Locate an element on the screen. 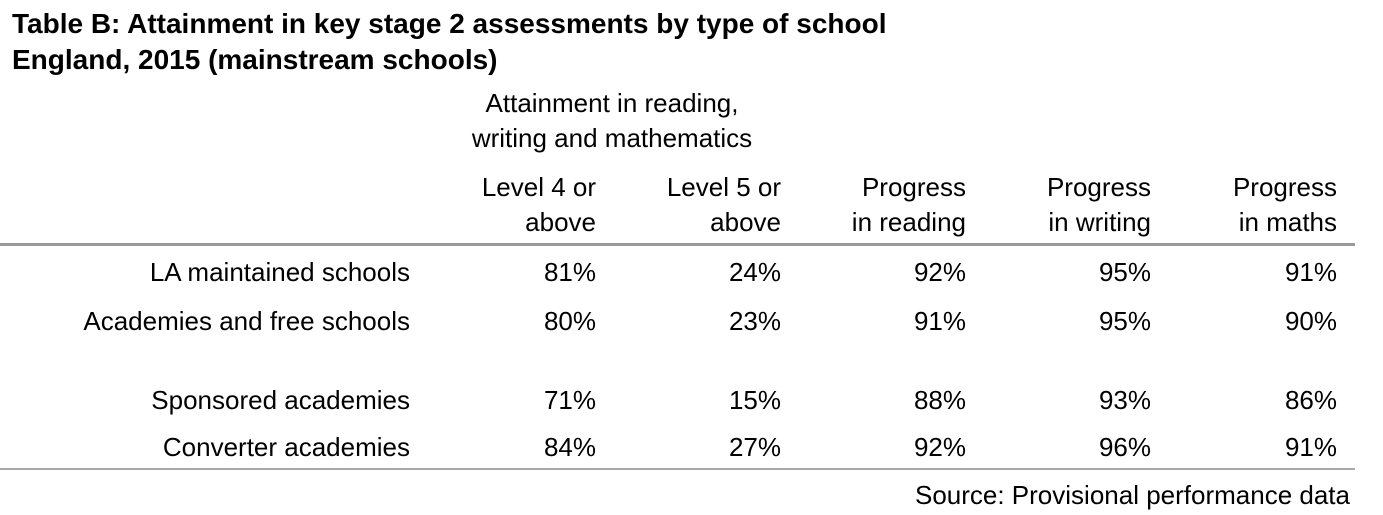 This screenshot has height=515, width=1383. row-label-sponsored-academies: Sponsored academies is located at coordinates (280, 400).